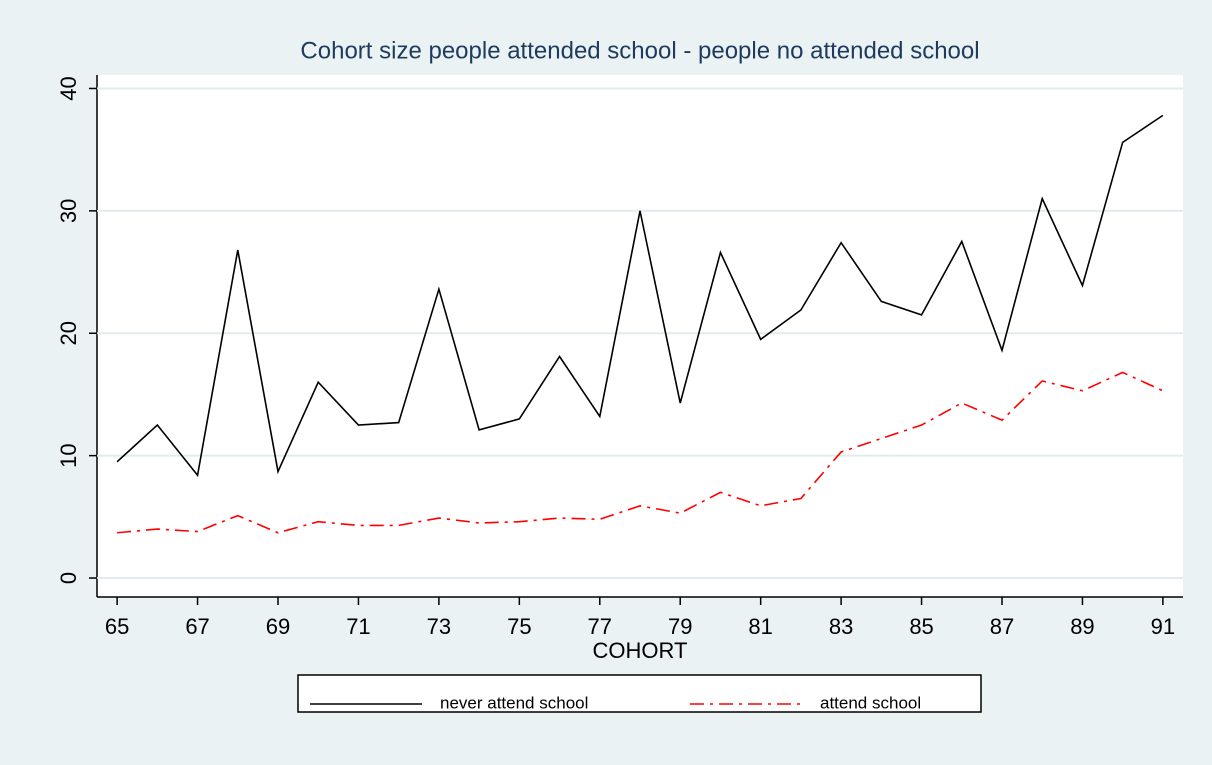 This screenshot has width=1212, height=765. I want to click on x-tick-label: 81, so click(760, 626).